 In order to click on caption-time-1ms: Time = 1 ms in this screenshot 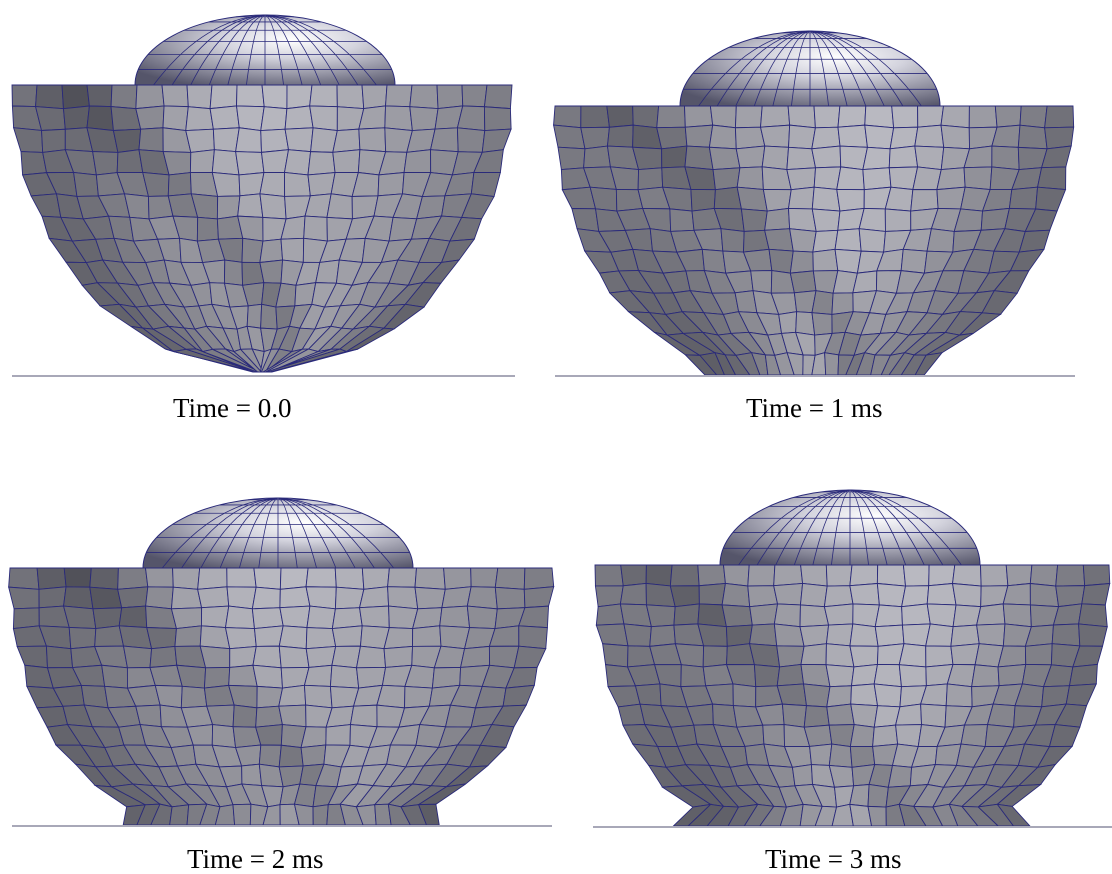, I will do `click(814, 408)`.